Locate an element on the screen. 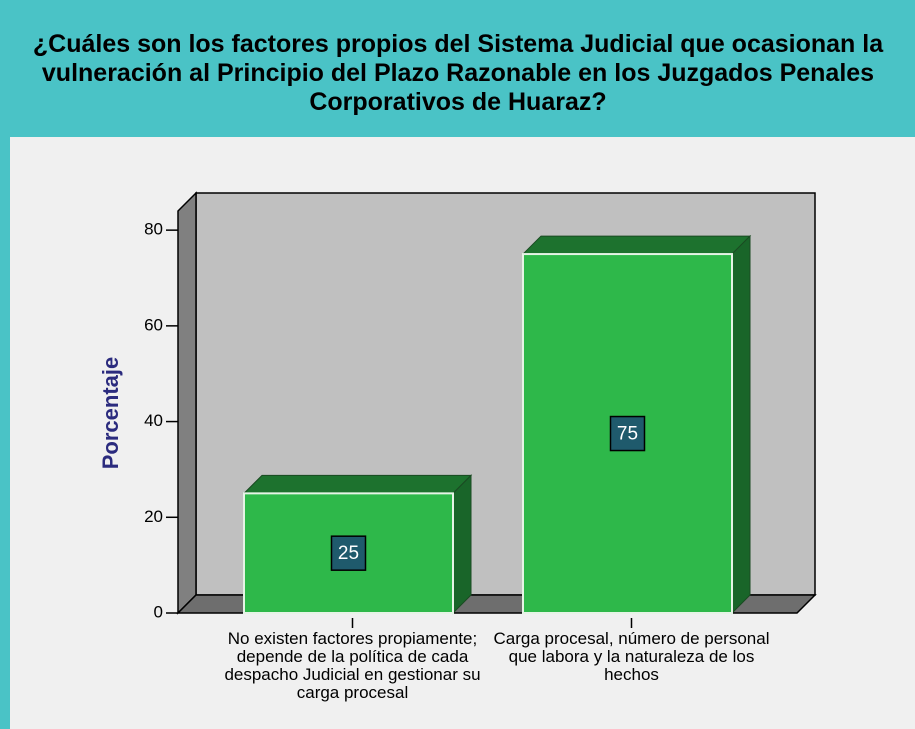 The height and width of the screenshot is (729, 915). value-label: 25 is located at coordinates (348, 553).